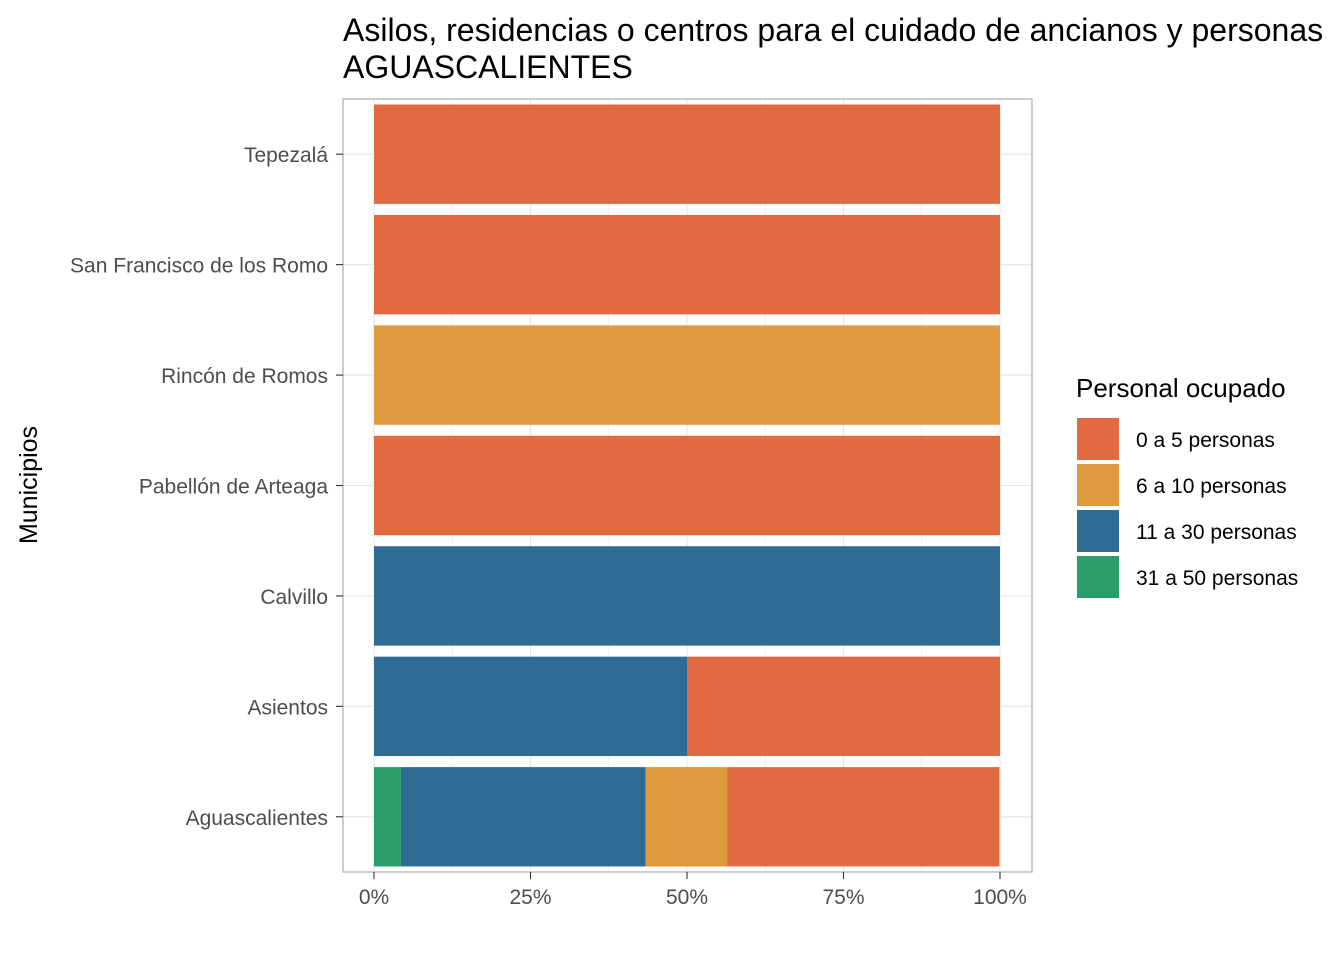 Image resolution: width=1344 pixels, height=960 pixels. I want to click on x-axis-ticks: 0% 25% 50% 75% 100%, so click(693, 890).